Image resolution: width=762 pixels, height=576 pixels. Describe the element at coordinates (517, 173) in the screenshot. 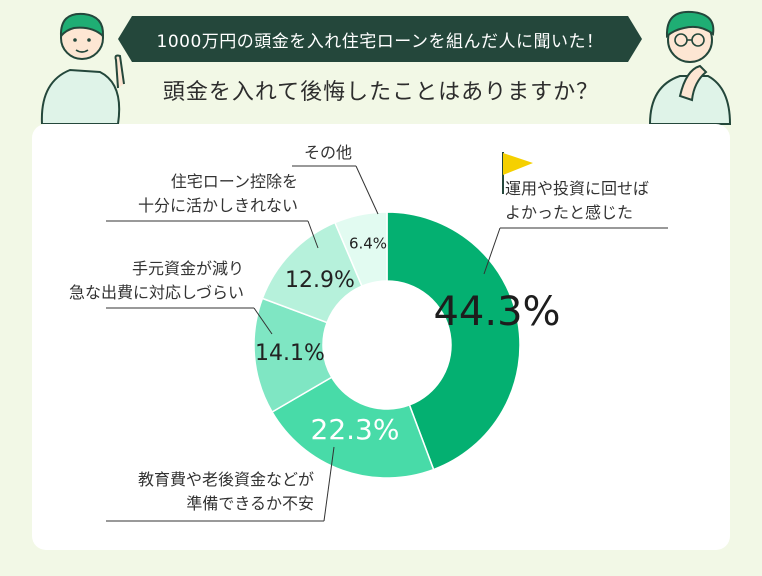

I see `flag-icon` at that location.